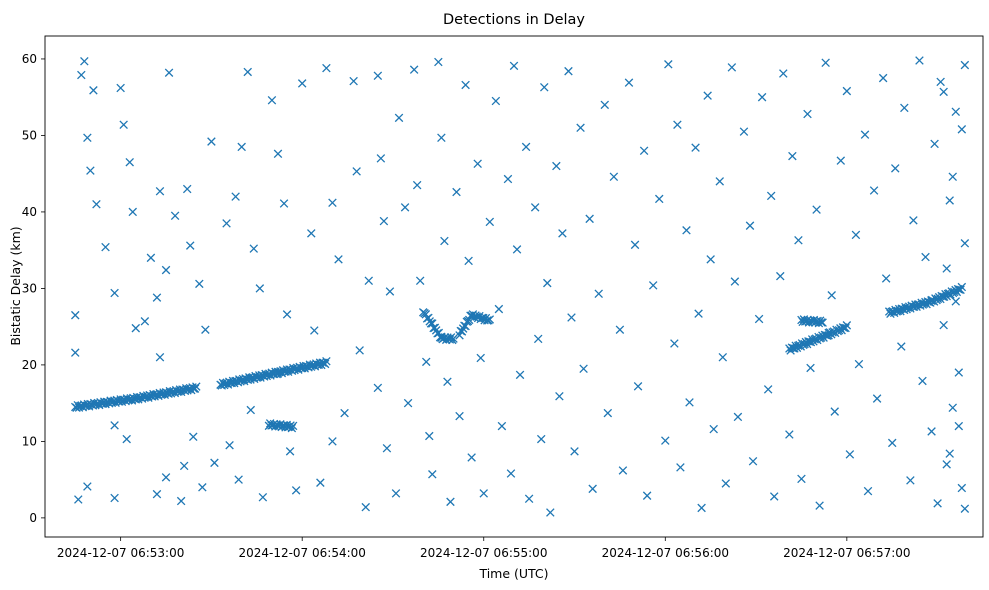 The width and height of the screenshot is (989, 590). I want to click on y-axis: 0 10 20 30 40 50 60, so click(33, 288).